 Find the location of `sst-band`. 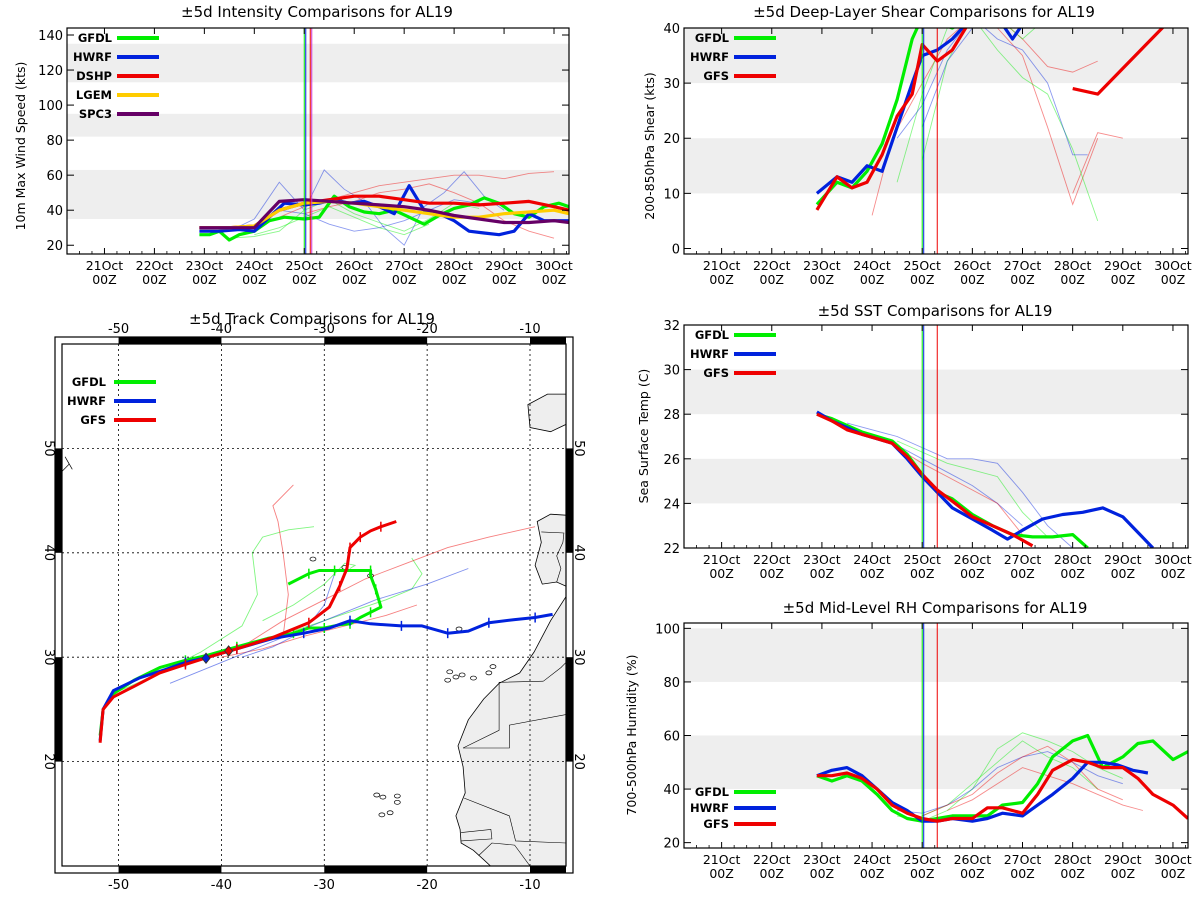

sst-band is located at coordinates (936, 392).